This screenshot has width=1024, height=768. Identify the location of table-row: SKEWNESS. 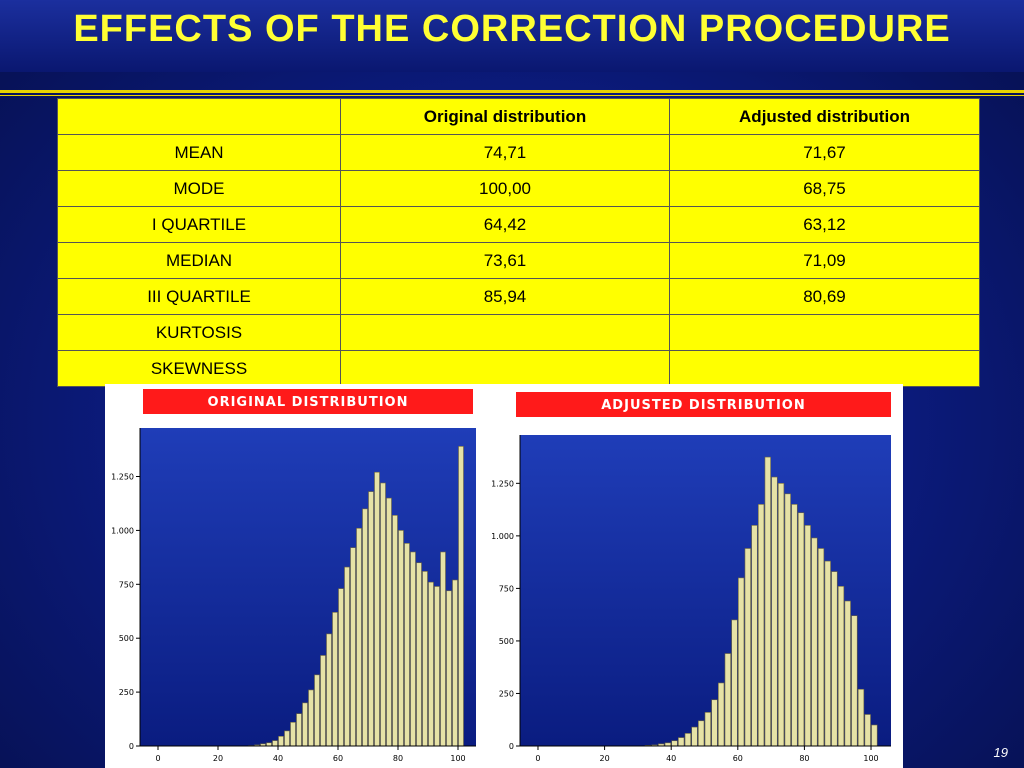
(518, 368).